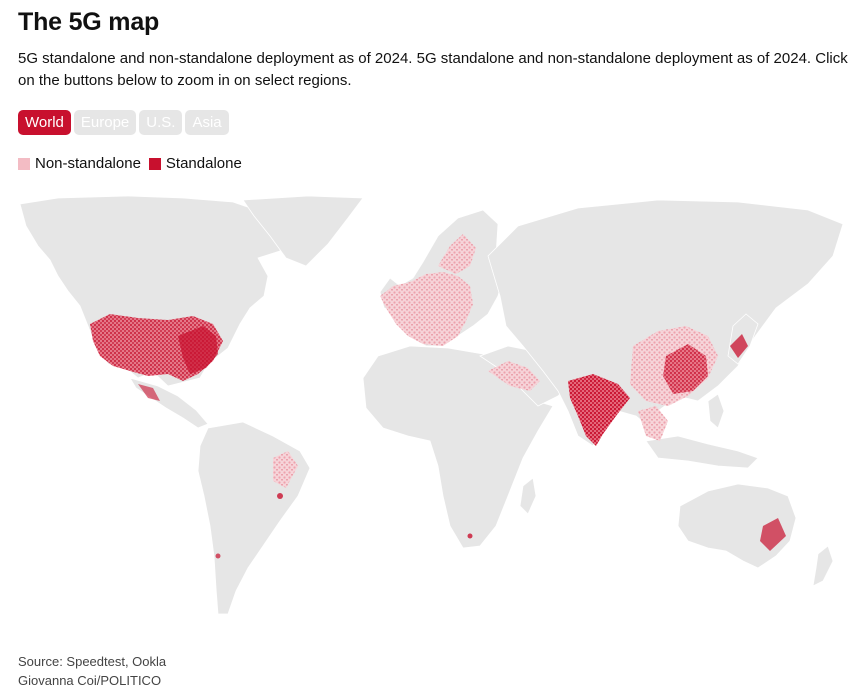  What do you see at coordinates (426, 309) in the screenshot?
I see `europe-non-standalone-coverage` at bounding box center [426, 309].